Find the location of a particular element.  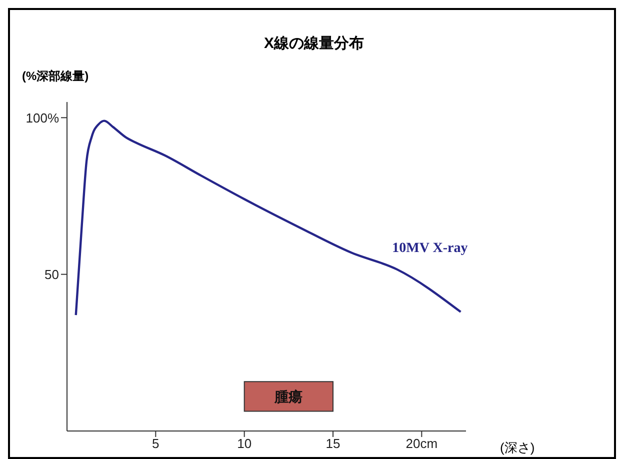

x-tick-label: 15 is located at coordinates (333, 444).